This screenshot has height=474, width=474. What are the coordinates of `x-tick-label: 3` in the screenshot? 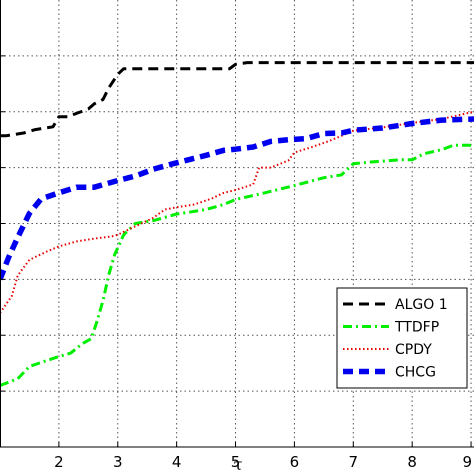 It's located at (118, 462).